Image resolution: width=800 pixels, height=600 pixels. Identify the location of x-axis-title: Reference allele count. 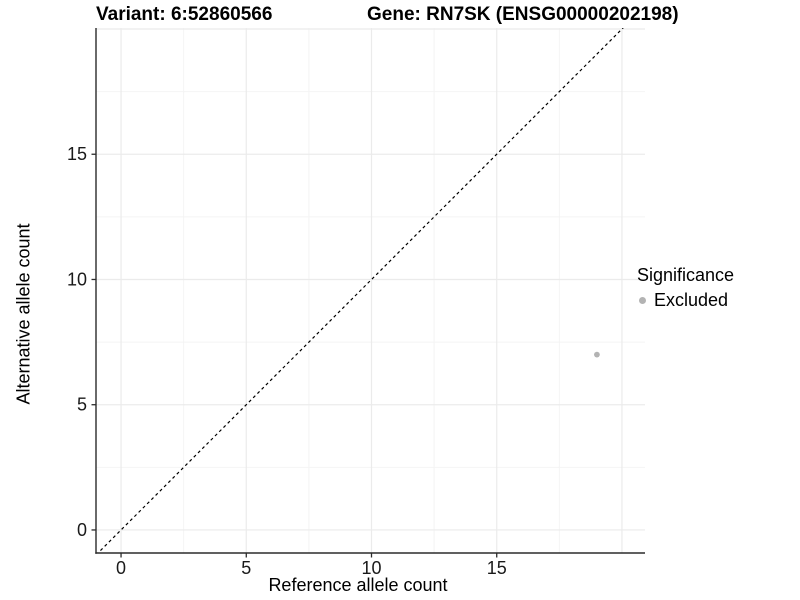
(358, 585).